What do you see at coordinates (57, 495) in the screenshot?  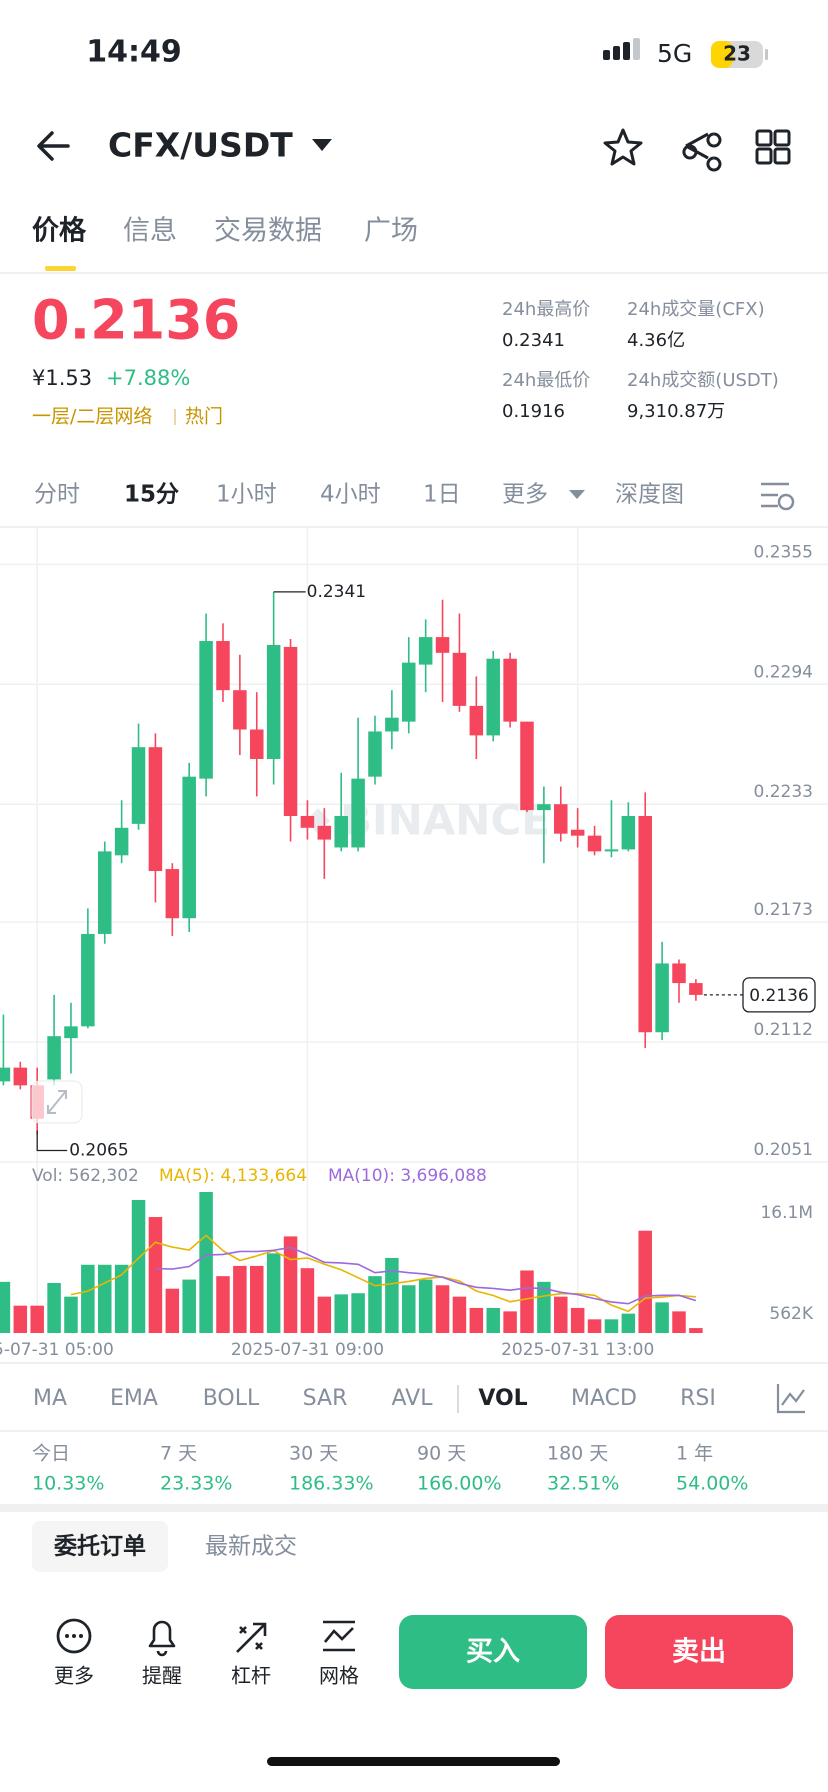 I see `interval-option: 分时` at bounding box center [57, 495].